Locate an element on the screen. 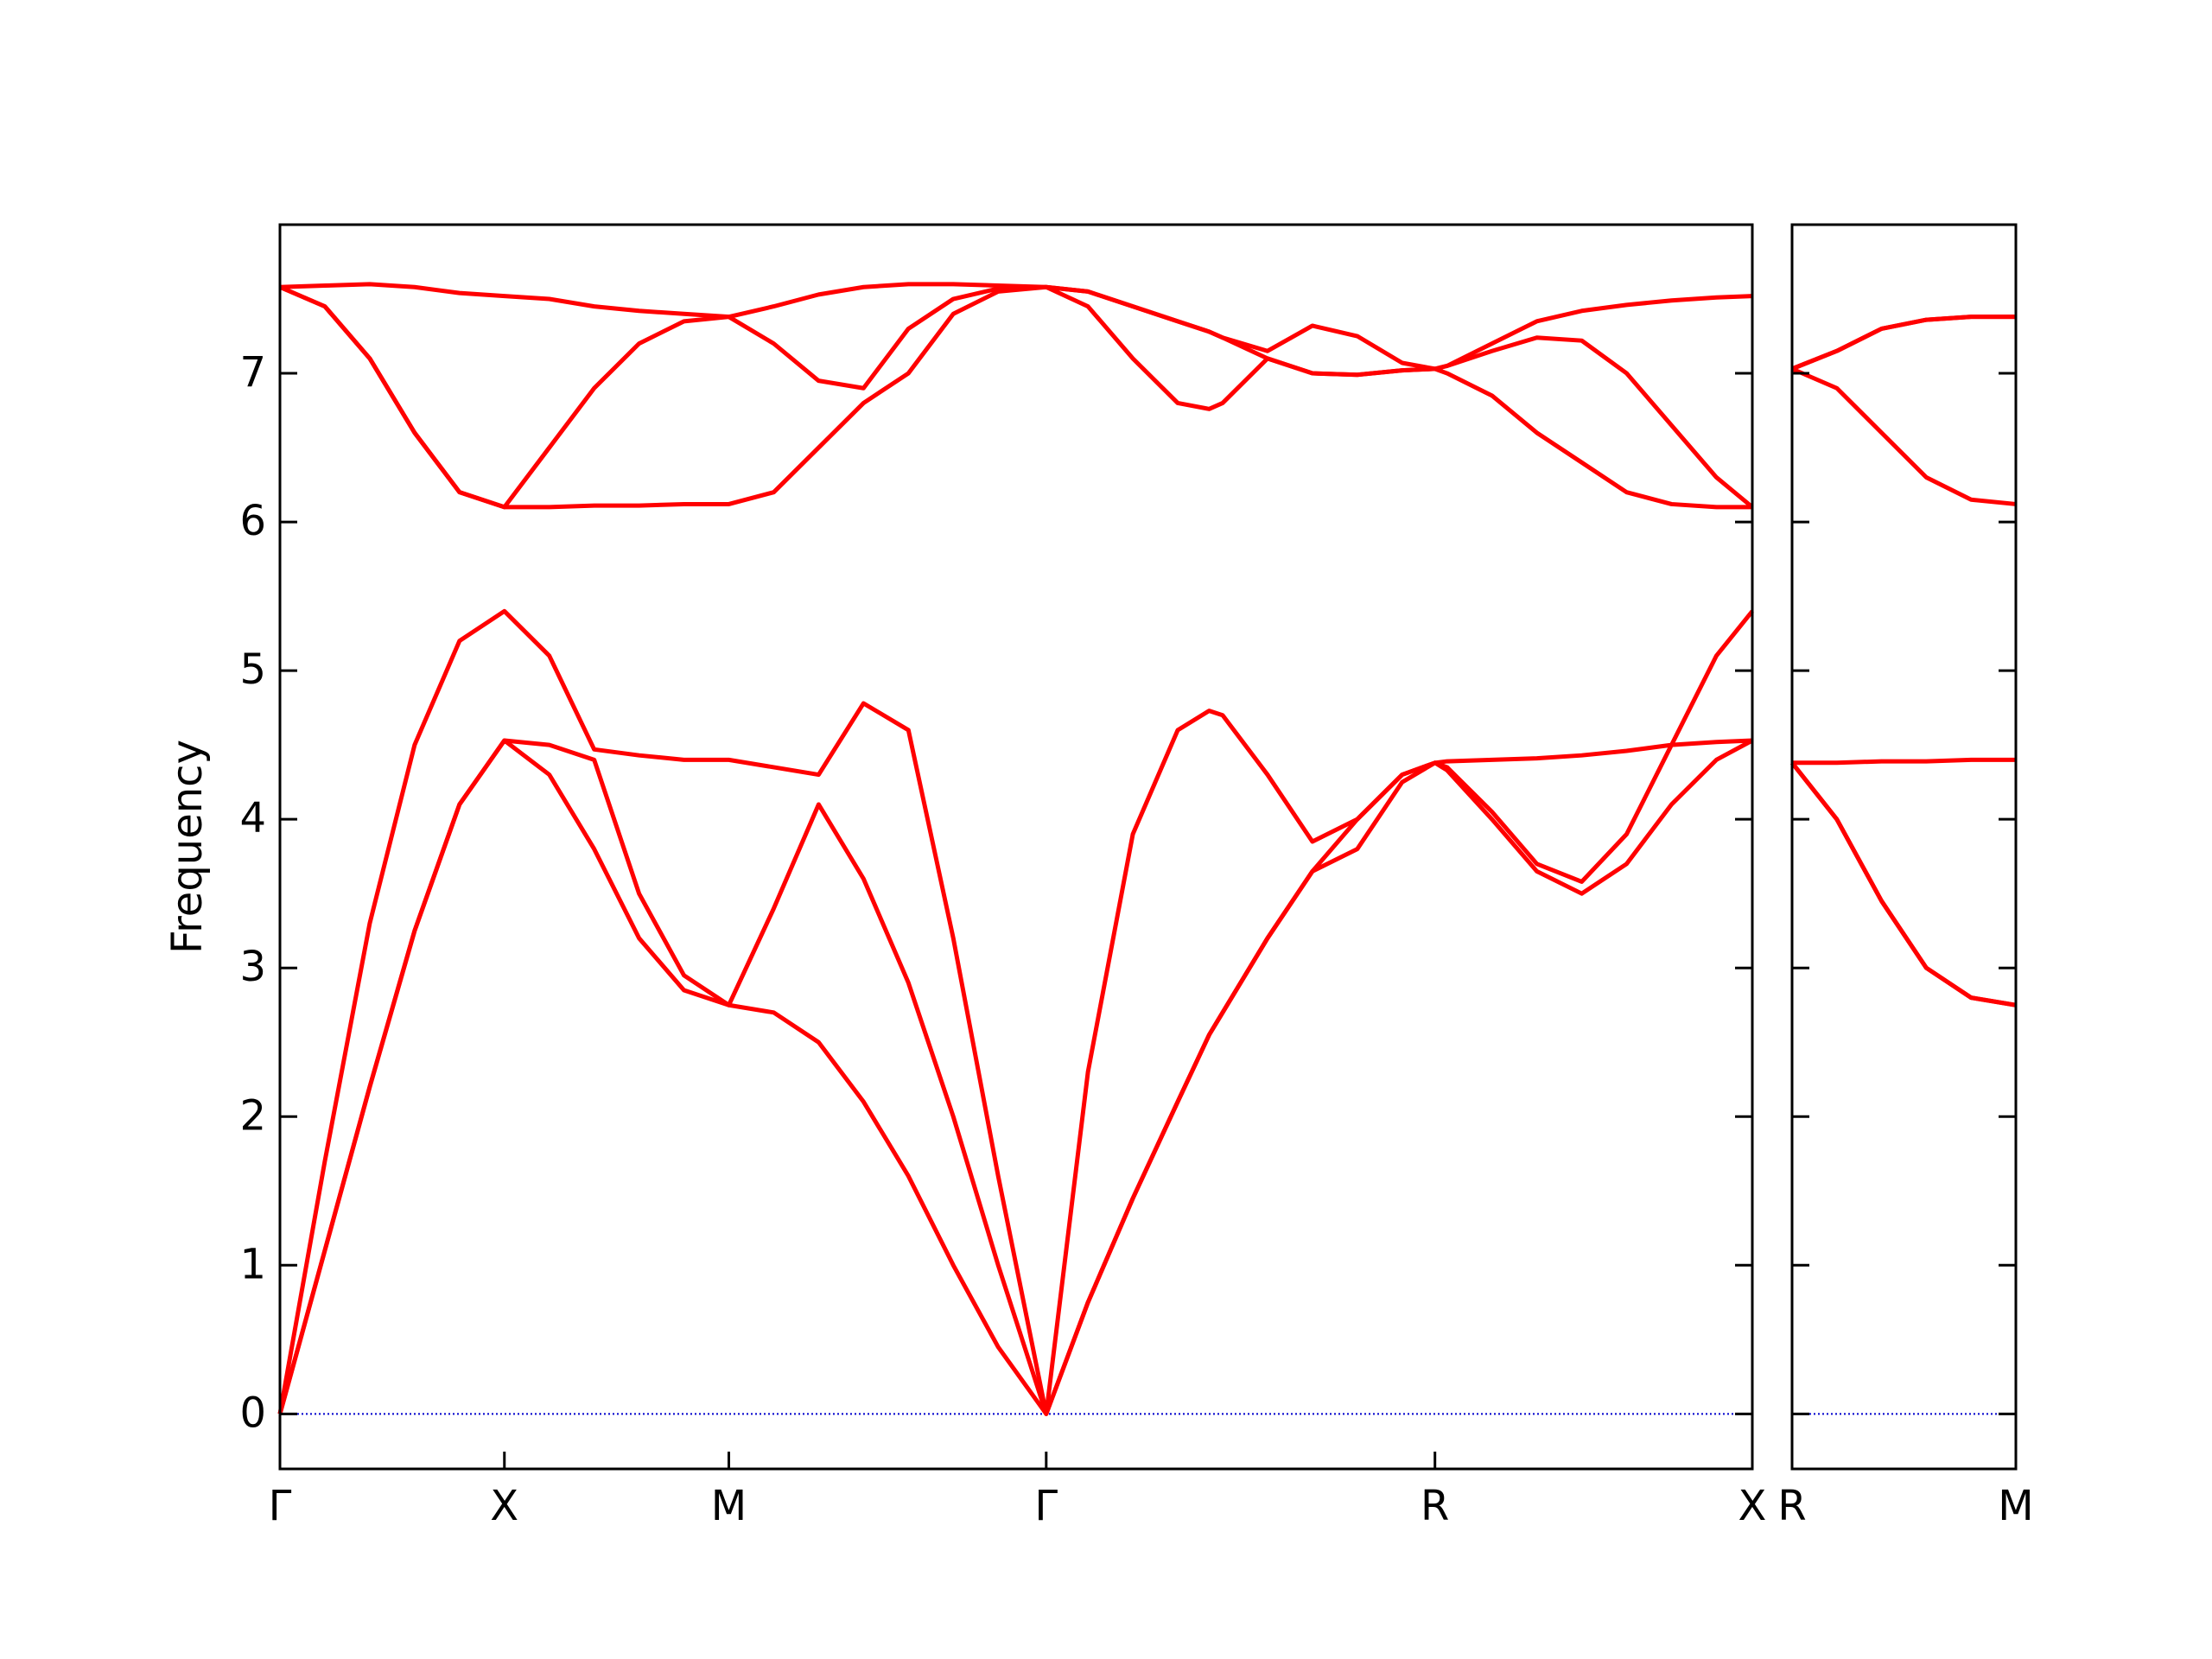  y-tick-label: 2 is located at coordinates (252, 1115).